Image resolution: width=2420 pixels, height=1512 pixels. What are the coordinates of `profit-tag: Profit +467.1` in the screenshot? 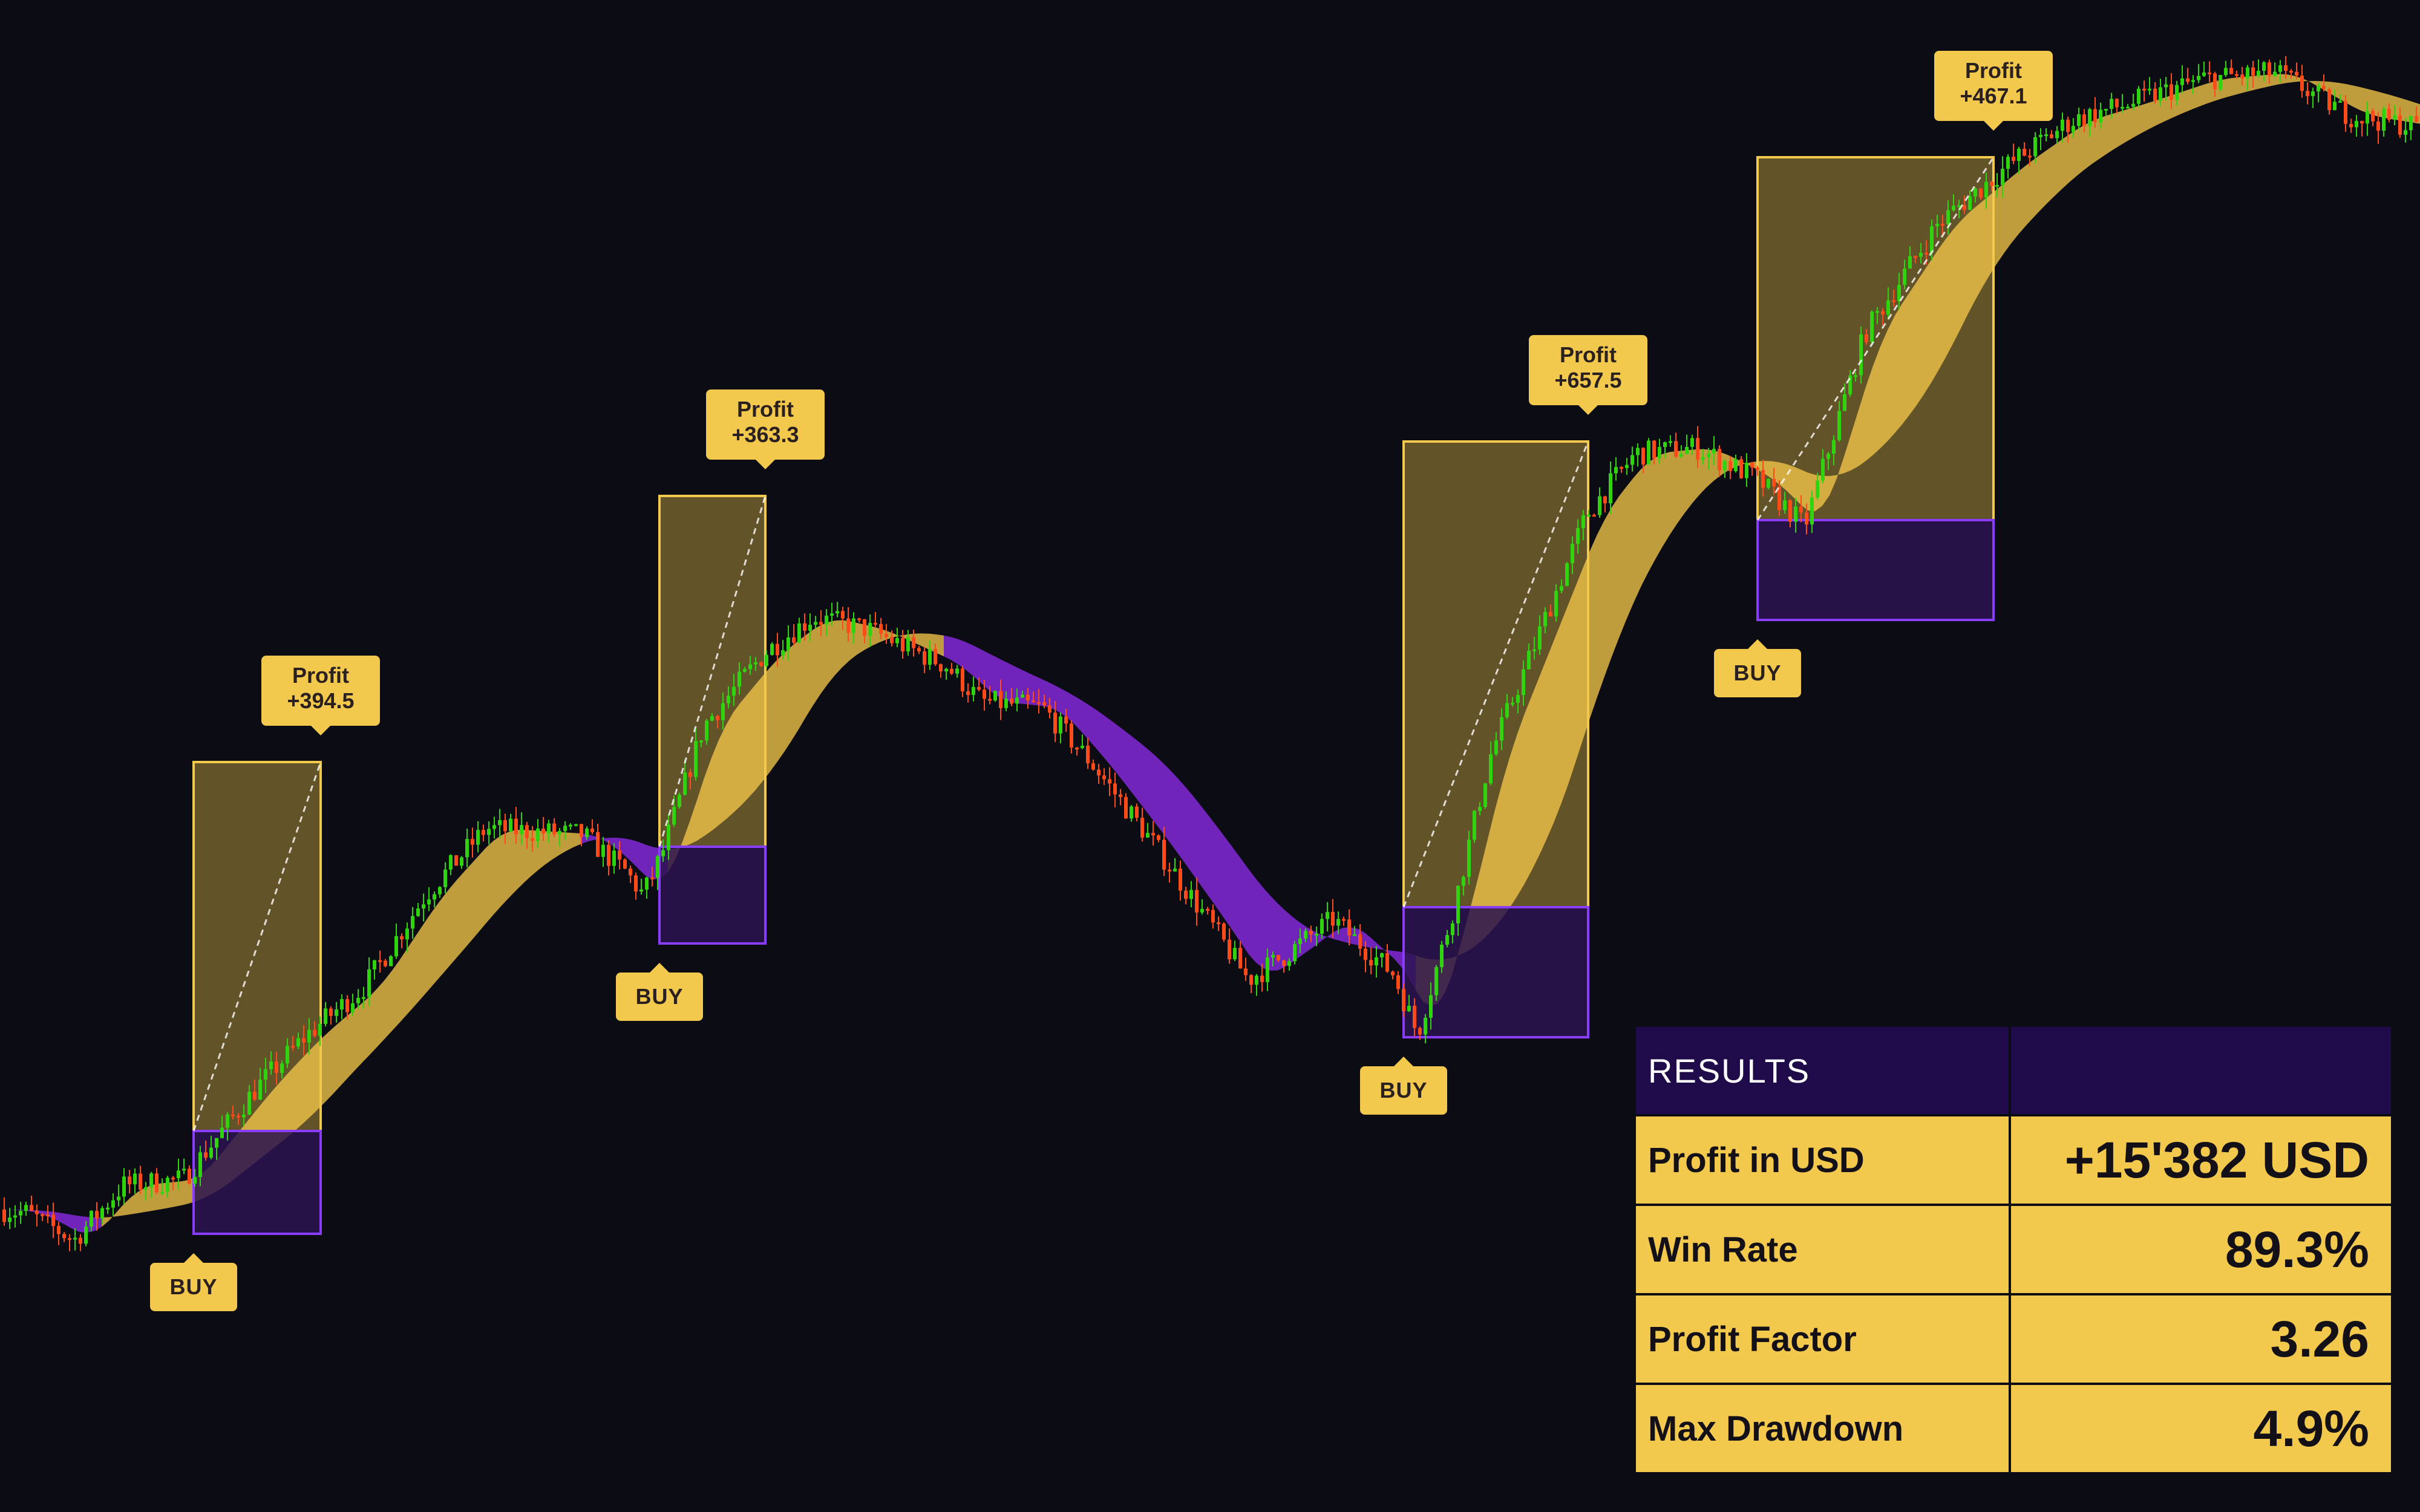 It's located at (1993, 91).